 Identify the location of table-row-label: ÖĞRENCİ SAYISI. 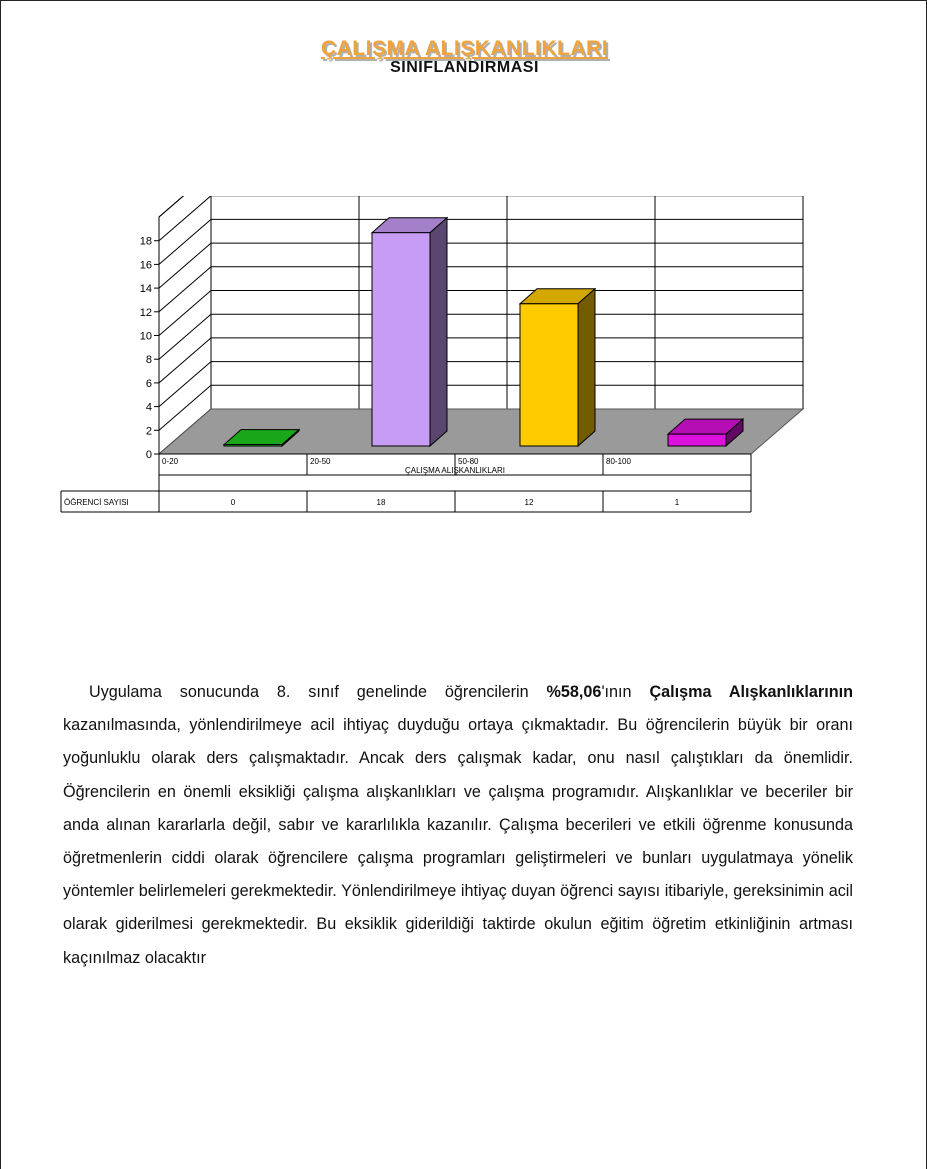
(96, 502).